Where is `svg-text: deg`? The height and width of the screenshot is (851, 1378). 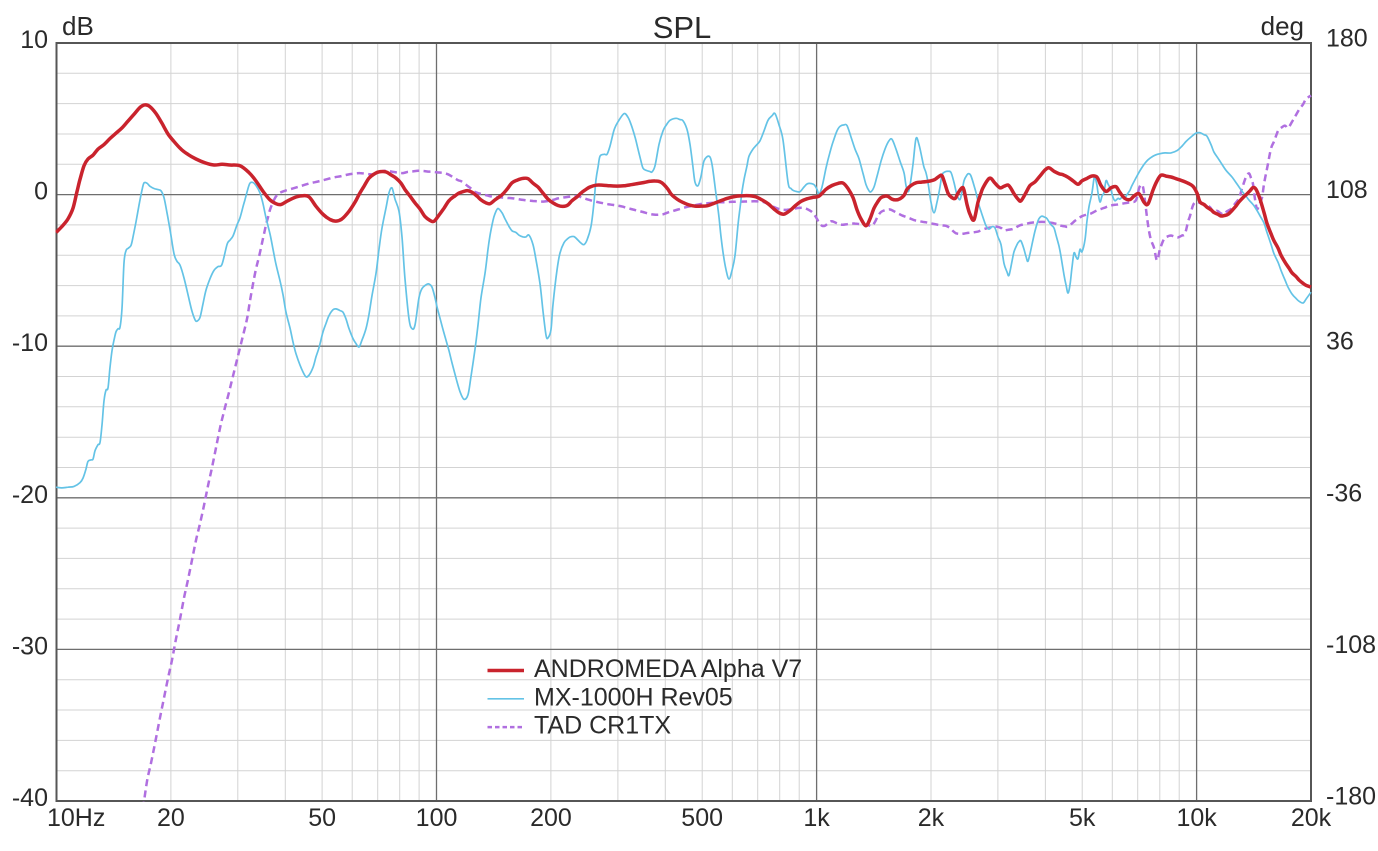 svg-text: deg is located at coordinates (1282, 26).